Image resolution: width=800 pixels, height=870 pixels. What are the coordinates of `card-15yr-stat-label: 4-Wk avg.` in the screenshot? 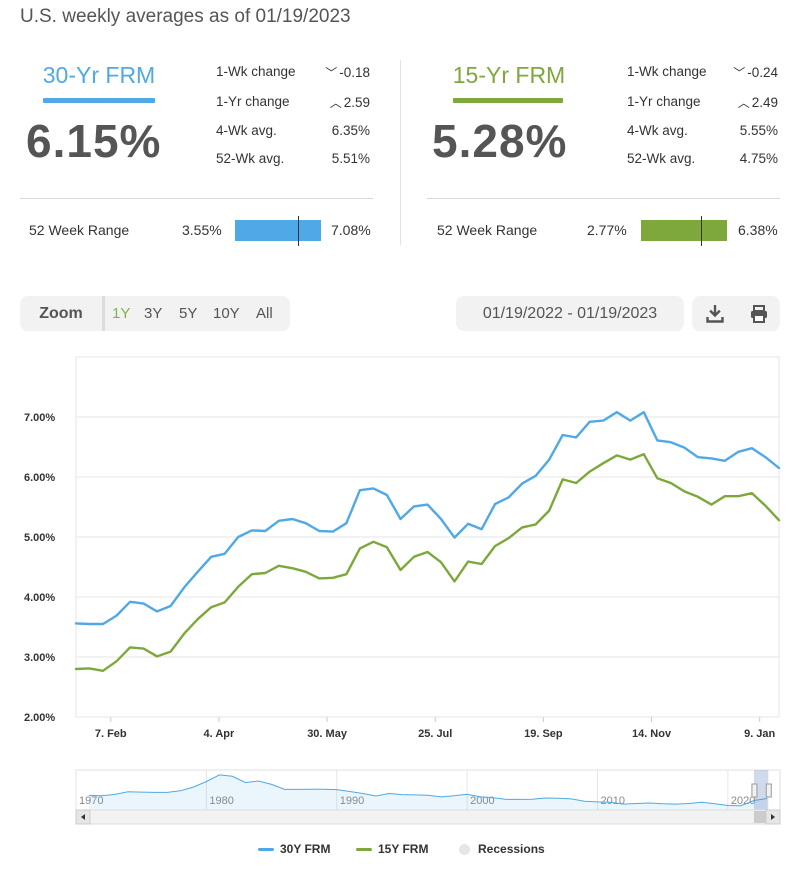 It's located at (657, 130).